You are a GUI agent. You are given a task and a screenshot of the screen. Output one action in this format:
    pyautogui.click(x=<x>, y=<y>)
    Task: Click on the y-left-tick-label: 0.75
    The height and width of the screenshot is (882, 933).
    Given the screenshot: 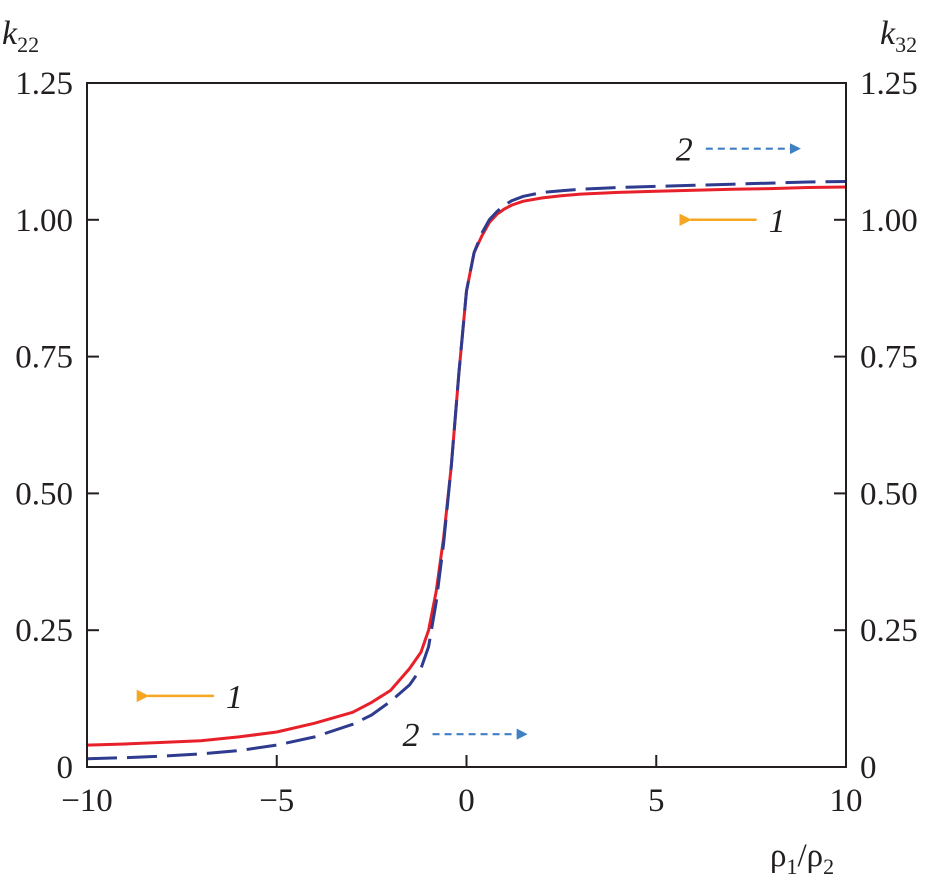 What is the action you would take?
    pyautogui.click(x=44, y=358)
    